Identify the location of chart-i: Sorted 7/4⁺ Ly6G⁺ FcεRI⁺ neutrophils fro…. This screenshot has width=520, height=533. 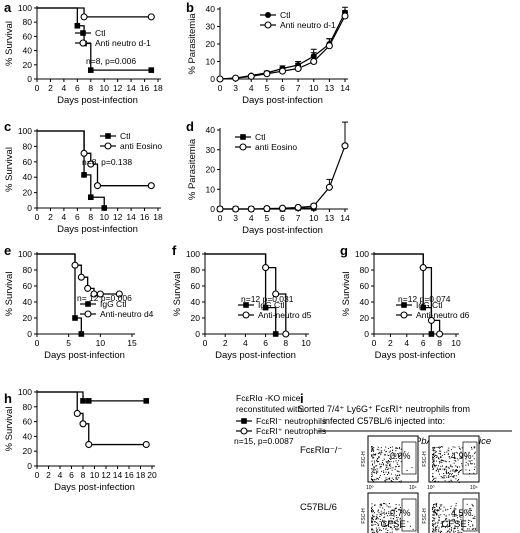
(405, 468).